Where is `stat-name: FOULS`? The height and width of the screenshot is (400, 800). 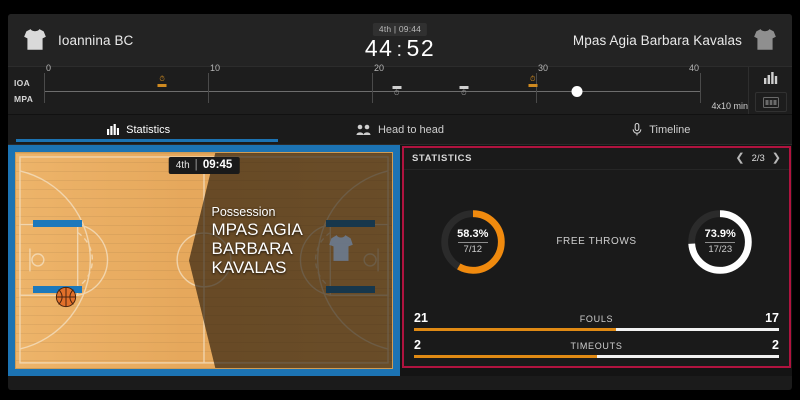 stat-name: FOULS is located at coordinates (596, 319).